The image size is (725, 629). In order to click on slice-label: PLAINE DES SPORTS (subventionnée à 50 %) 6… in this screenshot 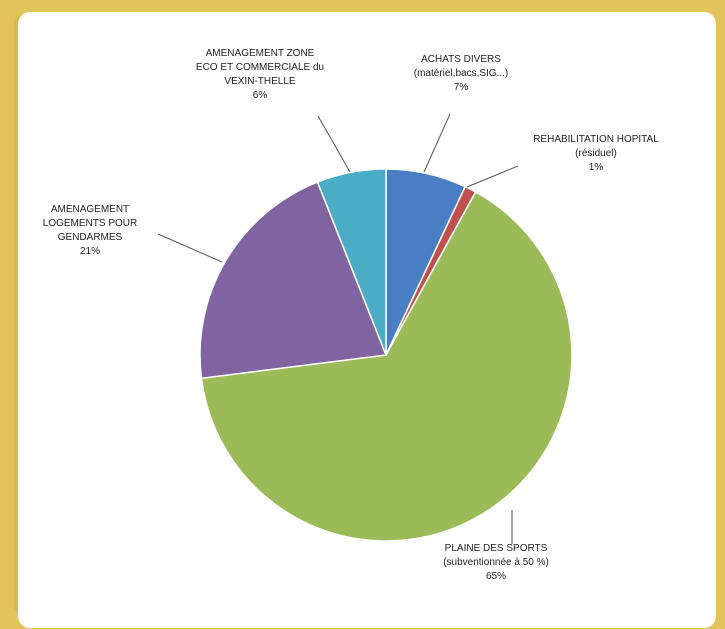, I will do `click(496, 562)`.